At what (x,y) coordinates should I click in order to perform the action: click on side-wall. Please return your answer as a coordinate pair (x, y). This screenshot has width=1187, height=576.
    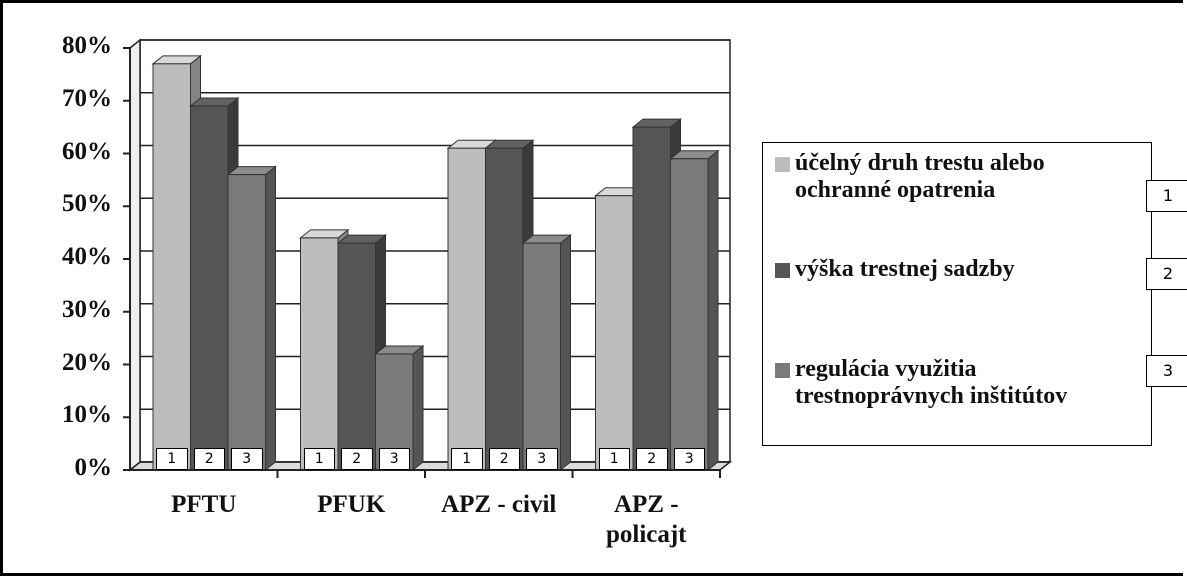
    Looking at the image, I should click on (135, 255).